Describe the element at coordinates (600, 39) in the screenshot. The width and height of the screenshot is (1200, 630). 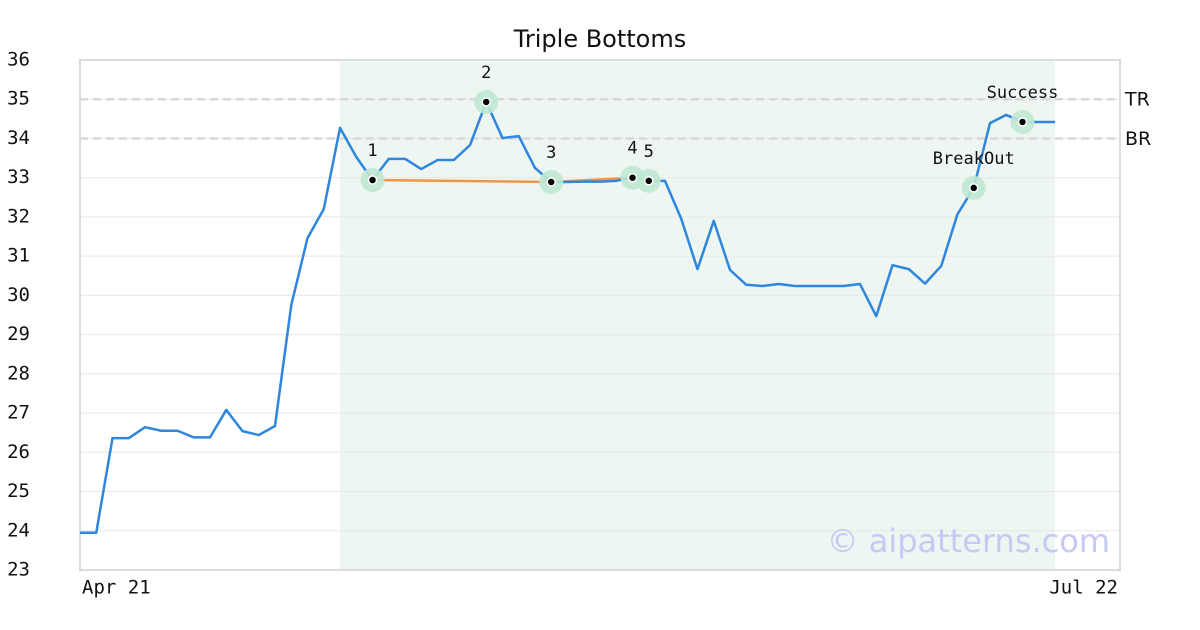
I see `chart-title: Triple Bottoms` at that location.